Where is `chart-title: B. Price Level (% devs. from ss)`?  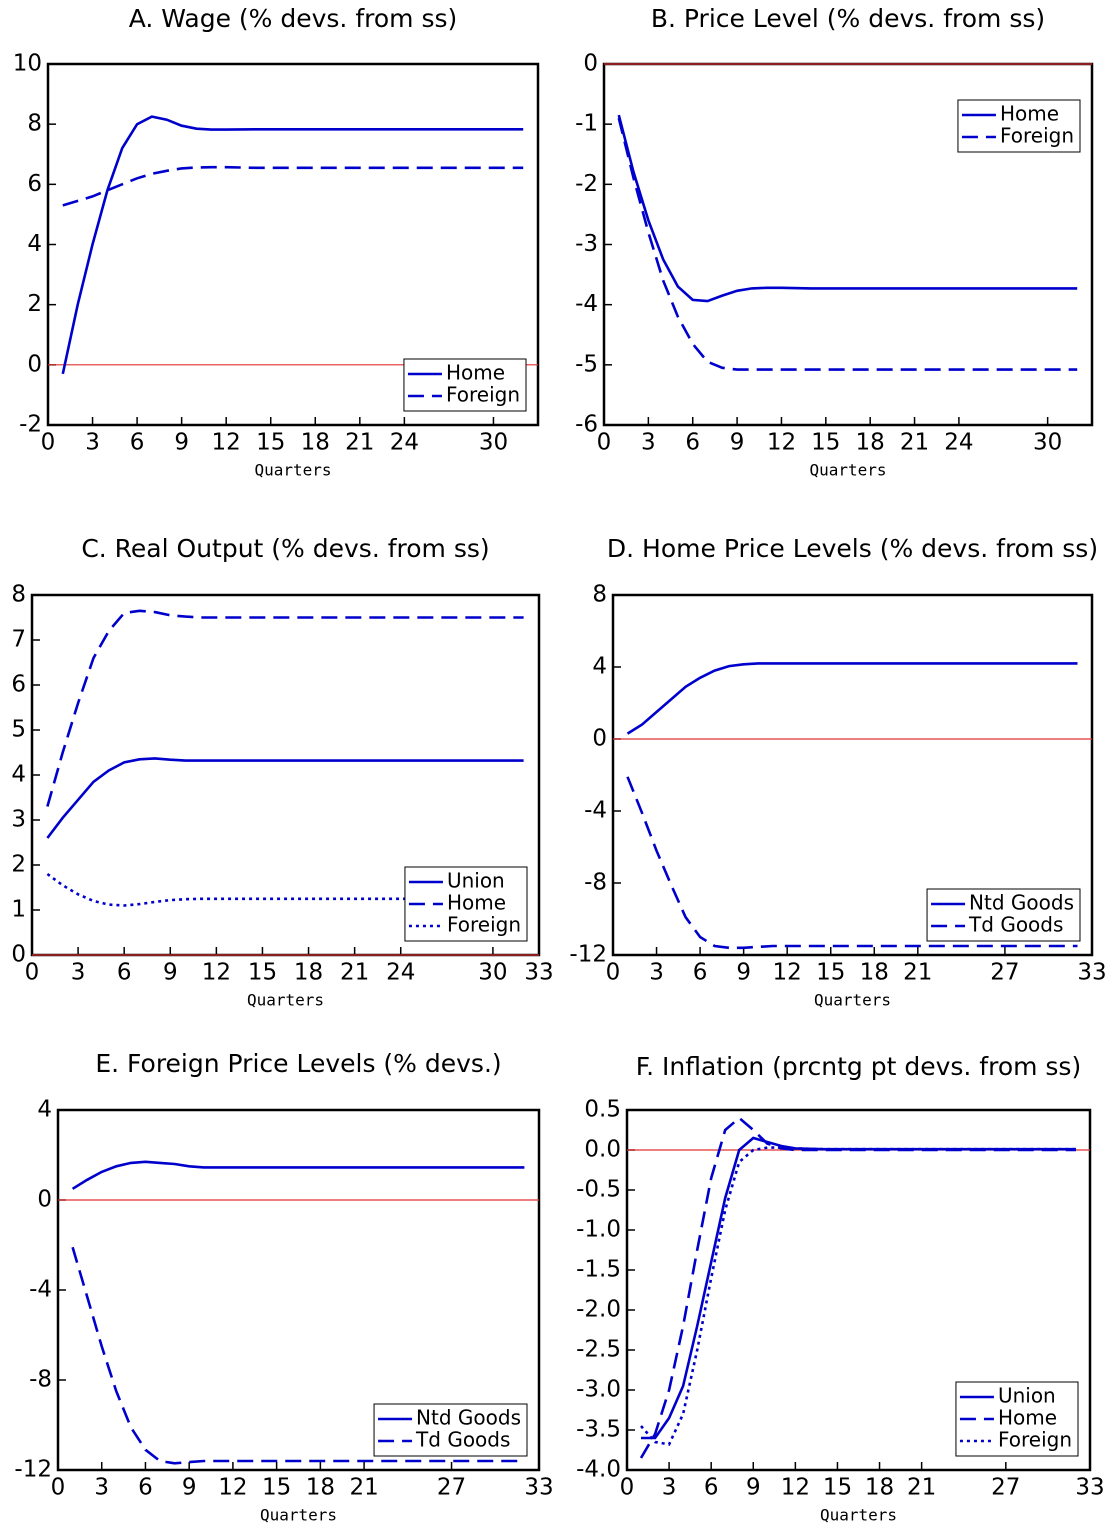
chart-title: B. Price Level (% devs. from ss) is located at coordinates (848, 18).